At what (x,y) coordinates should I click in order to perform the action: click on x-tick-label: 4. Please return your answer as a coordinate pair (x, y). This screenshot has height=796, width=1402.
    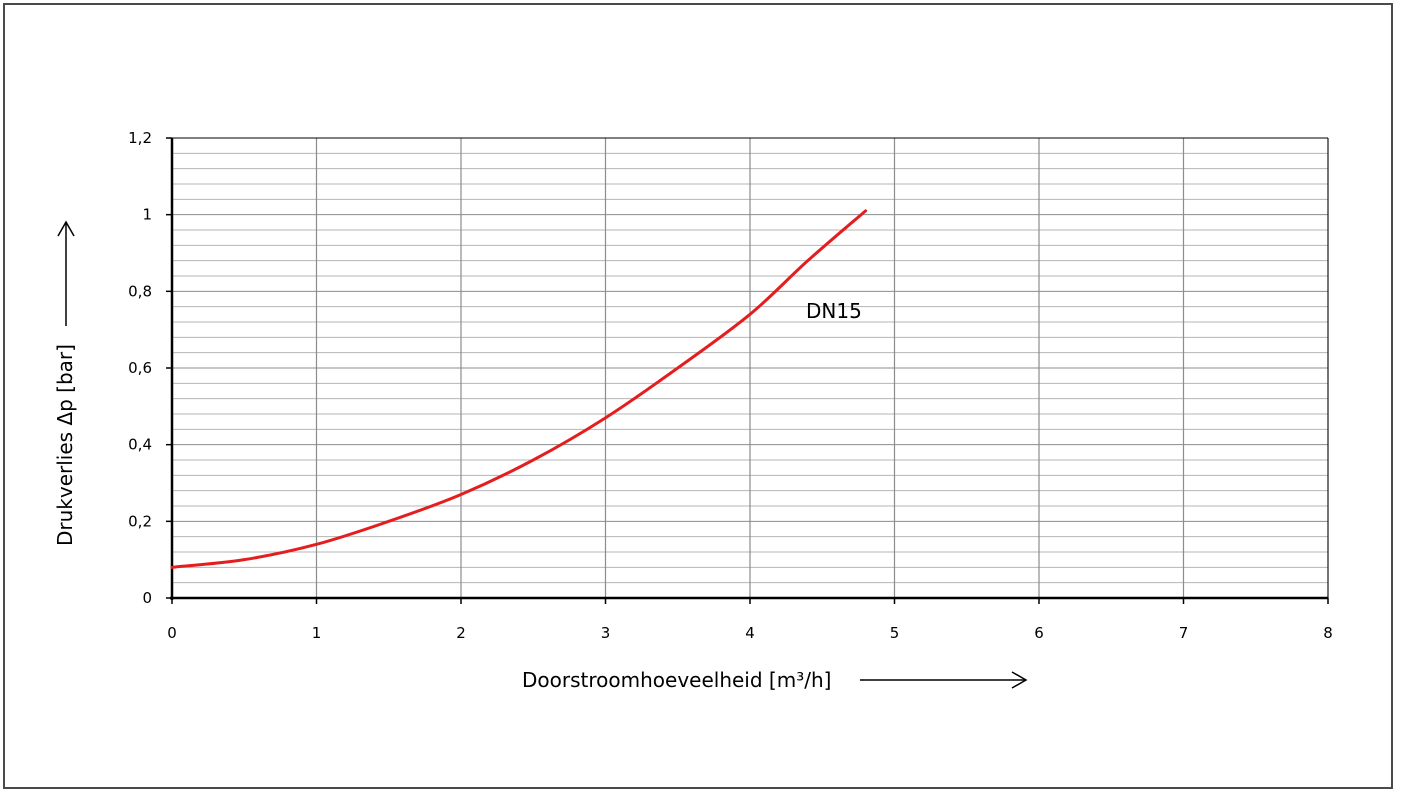
    Looking at the image, I should click on (750, 633).